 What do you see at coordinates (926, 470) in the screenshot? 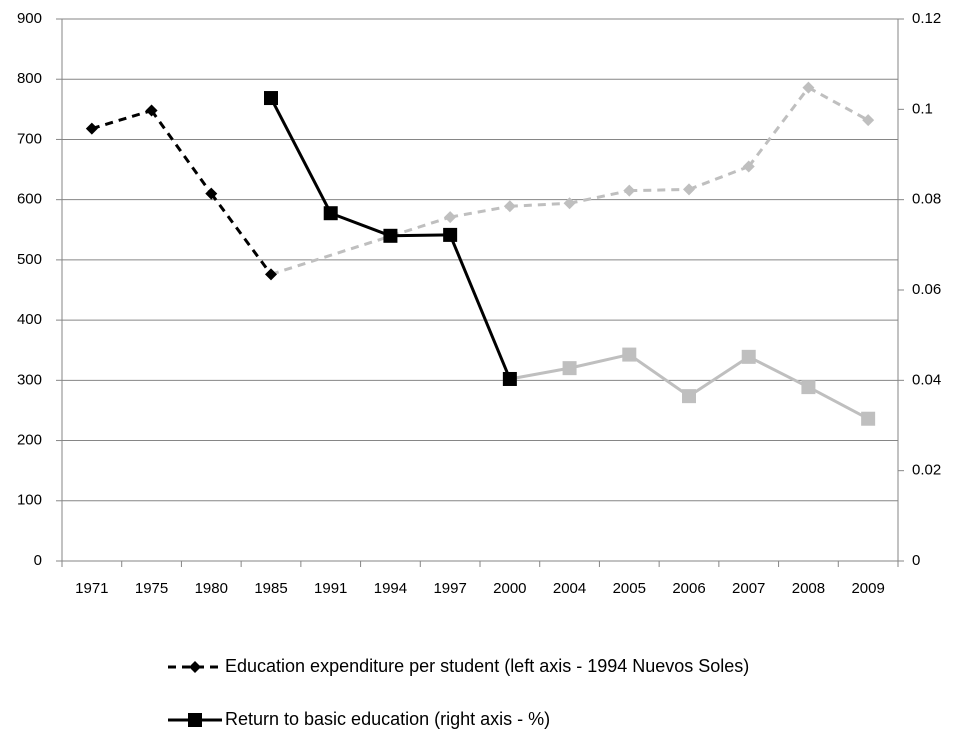
I see `y2-tick-label: 0.02` at bounding box center [926, 470].